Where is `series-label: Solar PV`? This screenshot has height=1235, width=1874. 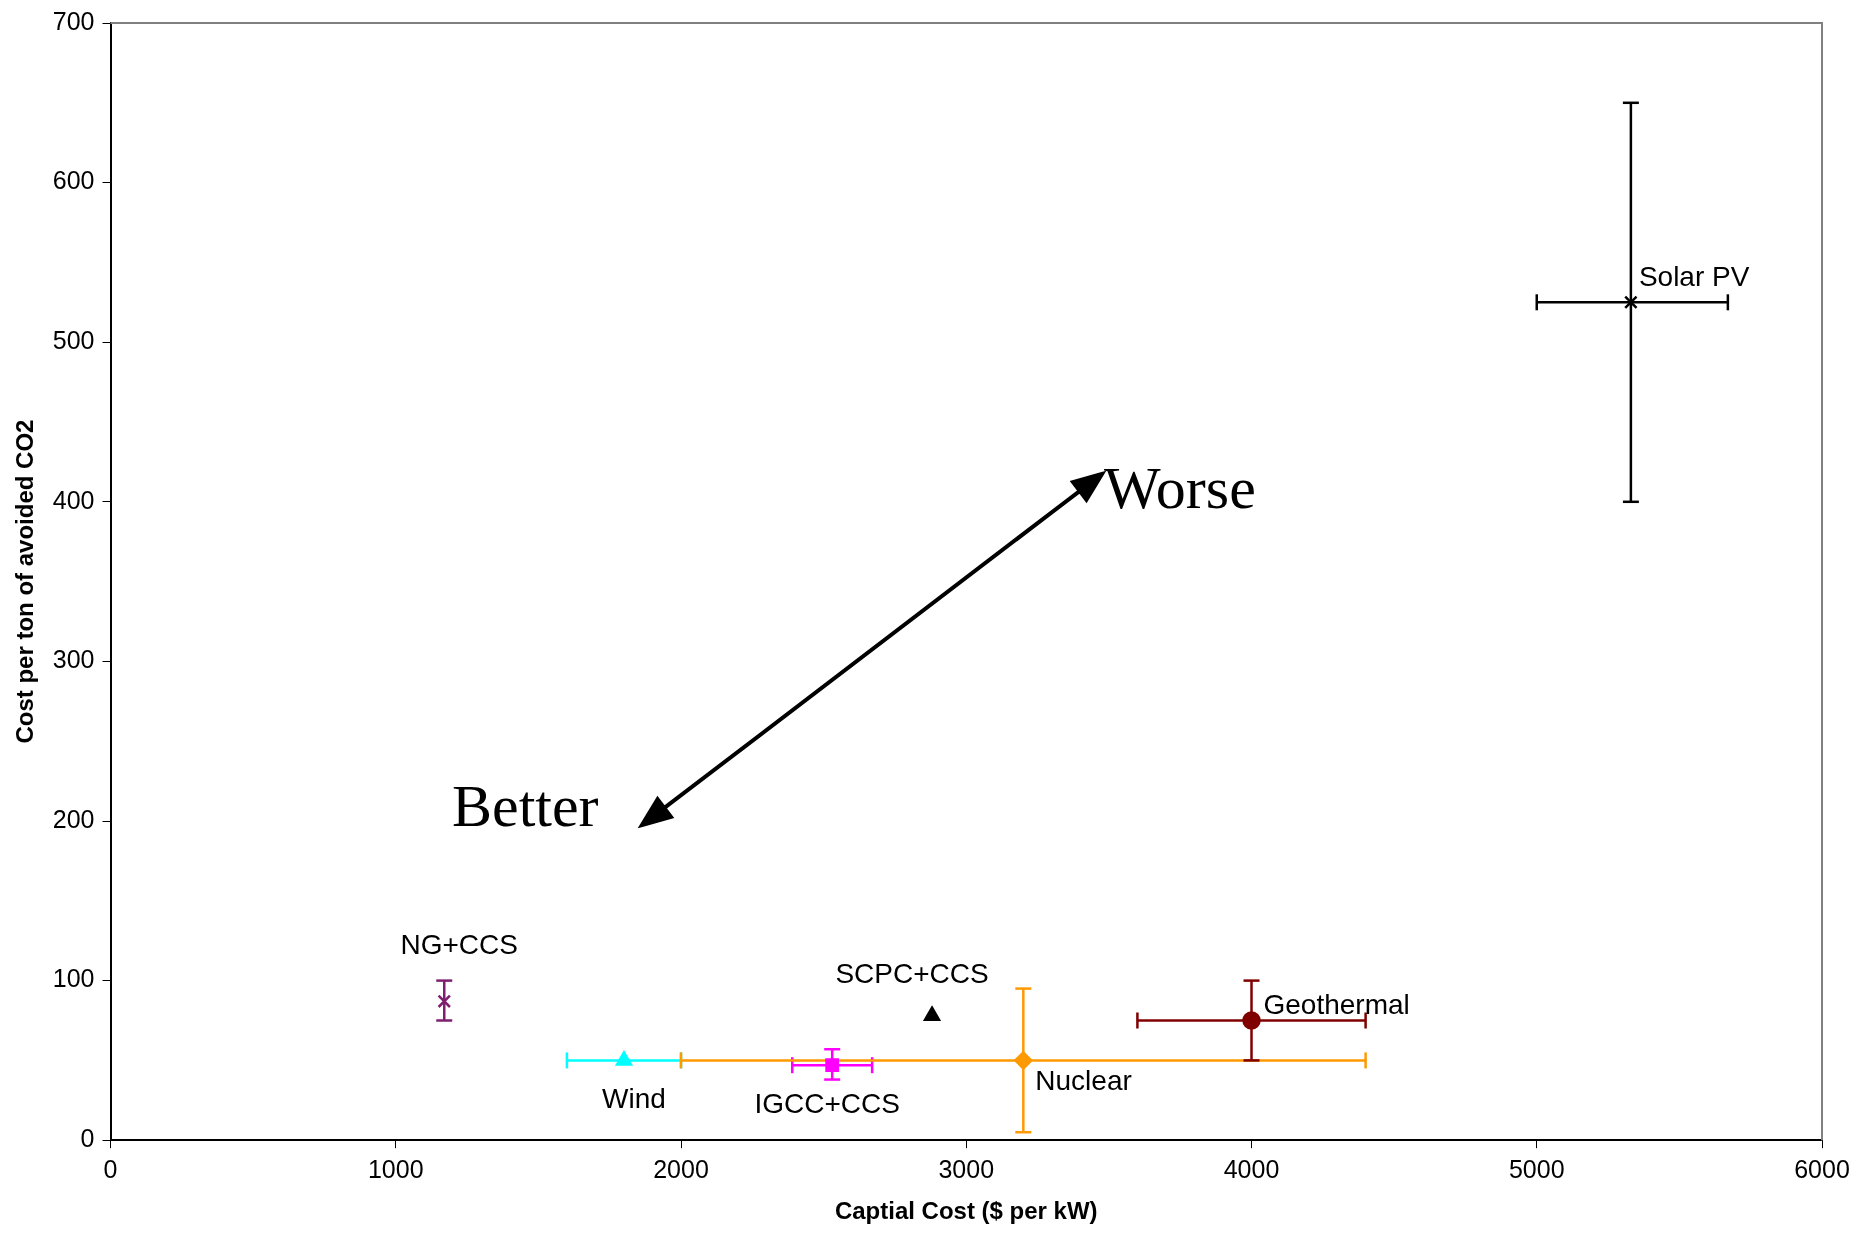 series-label: Solar PV is located at coordinates (1694, 277).